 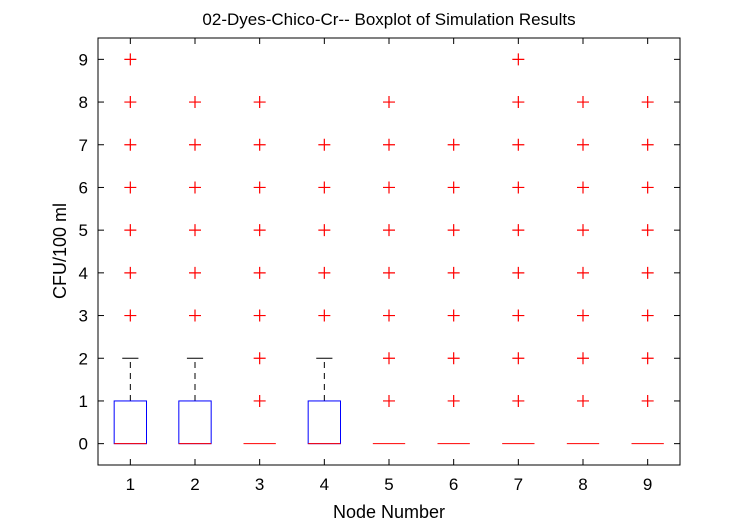 I want to click on y-tick-label: 0, so click(x=83, y=444).